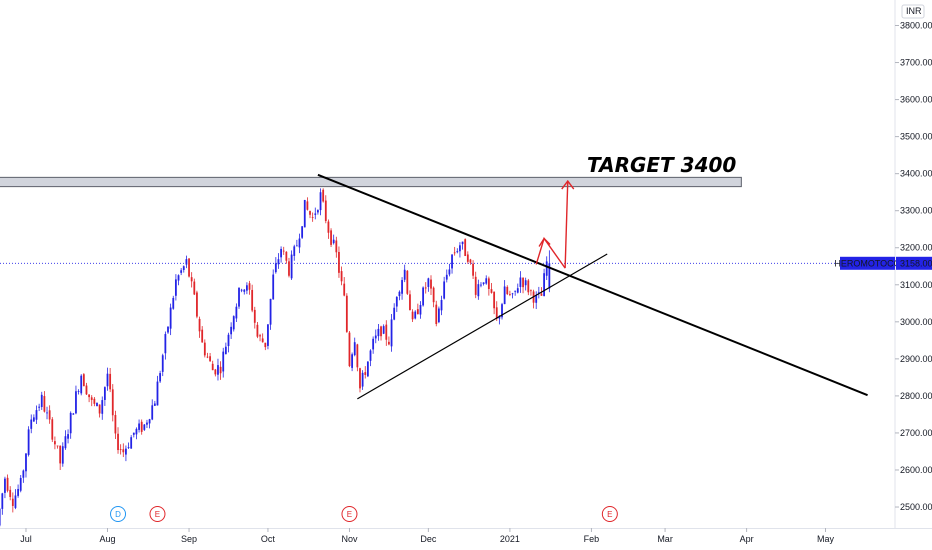  What do you see at coordinates (913, 11) in the screenshot?
I see `currency-box` at bounding box center [913, 11].